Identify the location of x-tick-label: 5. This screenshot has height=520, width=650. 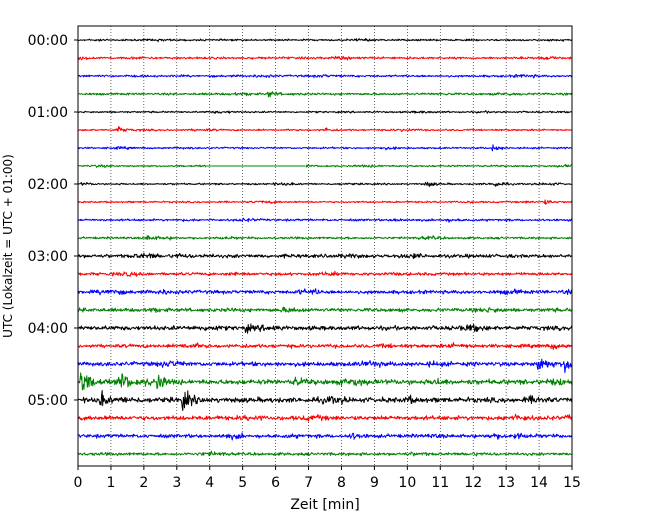
(242, 483).